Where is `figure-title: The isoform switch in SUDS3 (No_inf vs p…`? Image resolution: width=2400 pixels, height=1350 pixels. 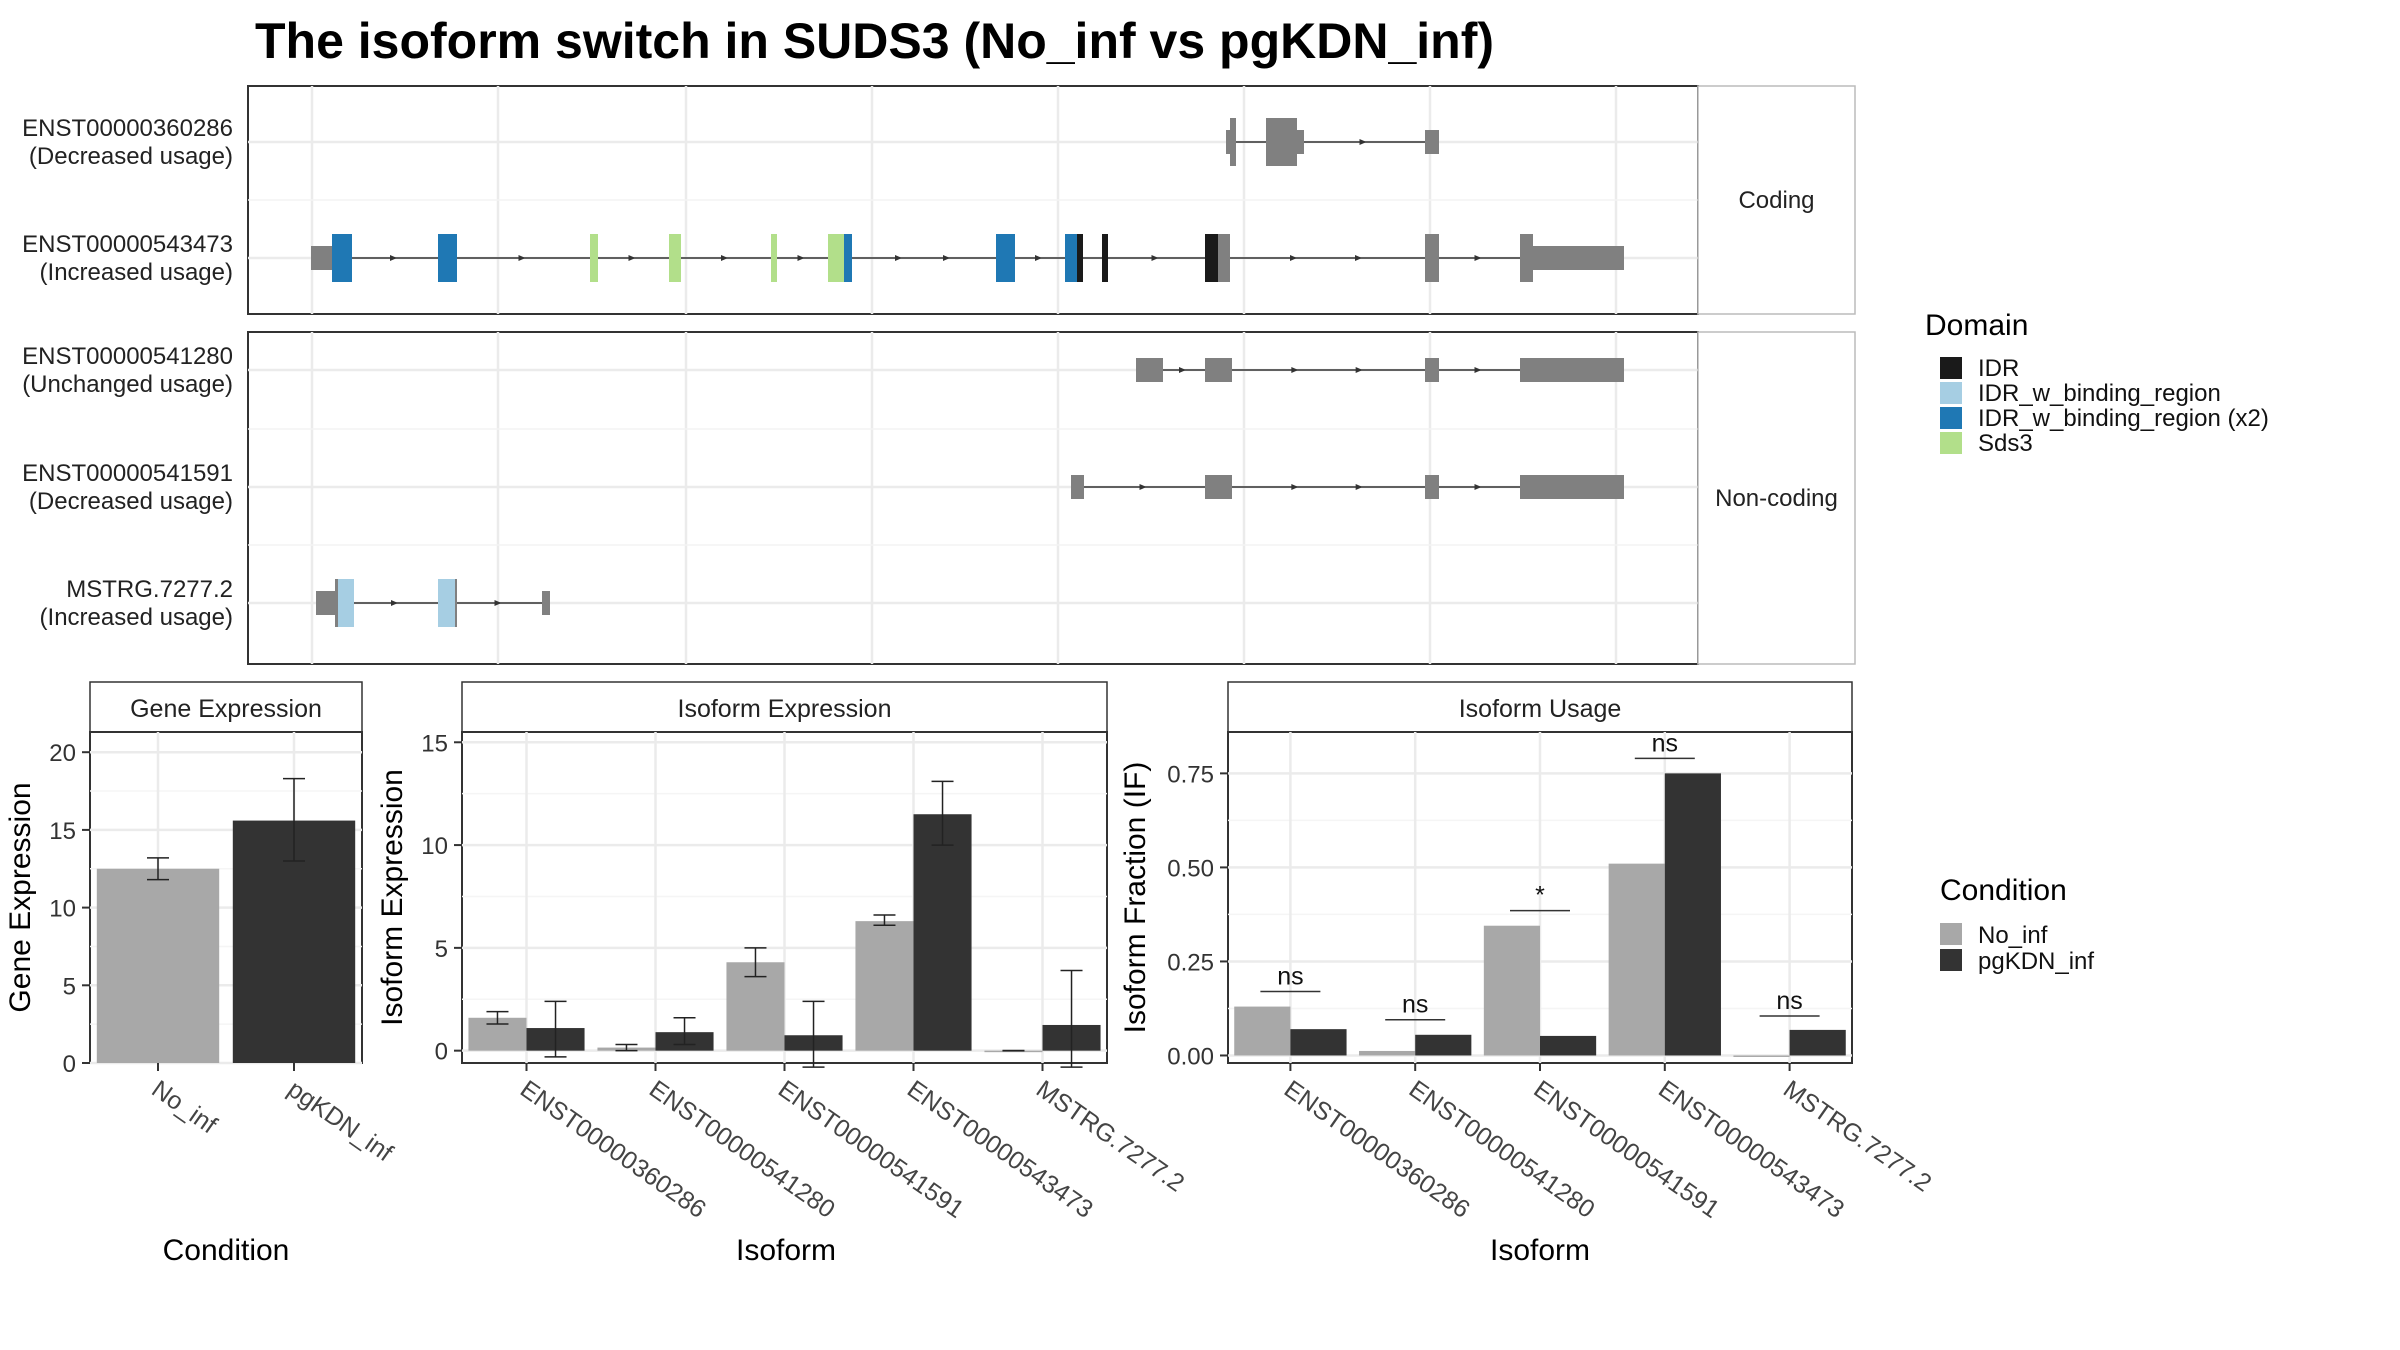 figure-title: The isoform switch in SUDS3 (No_inf vs p… is located at coordinates (874, 41).